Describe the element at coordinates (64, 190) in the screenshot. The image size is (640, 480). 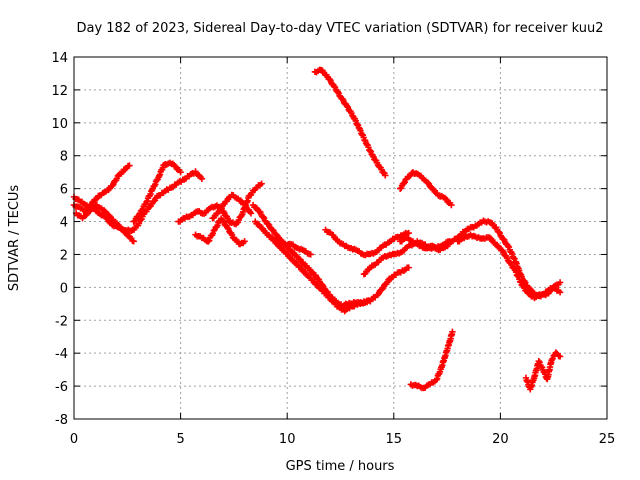
I see `y-tick-label: 6` at that location.